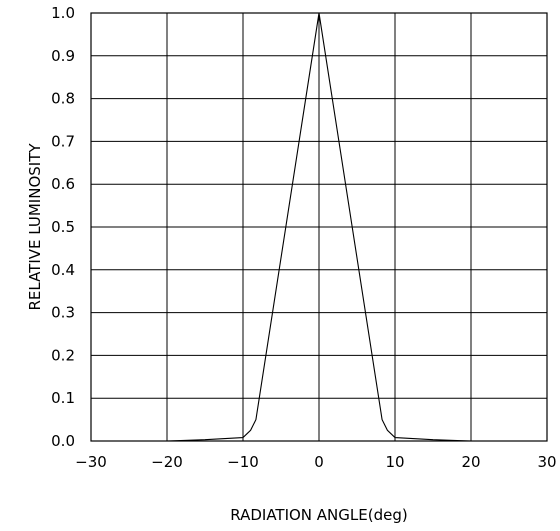  I want to click on y-tick-label: 0.7, so click(63, 141).